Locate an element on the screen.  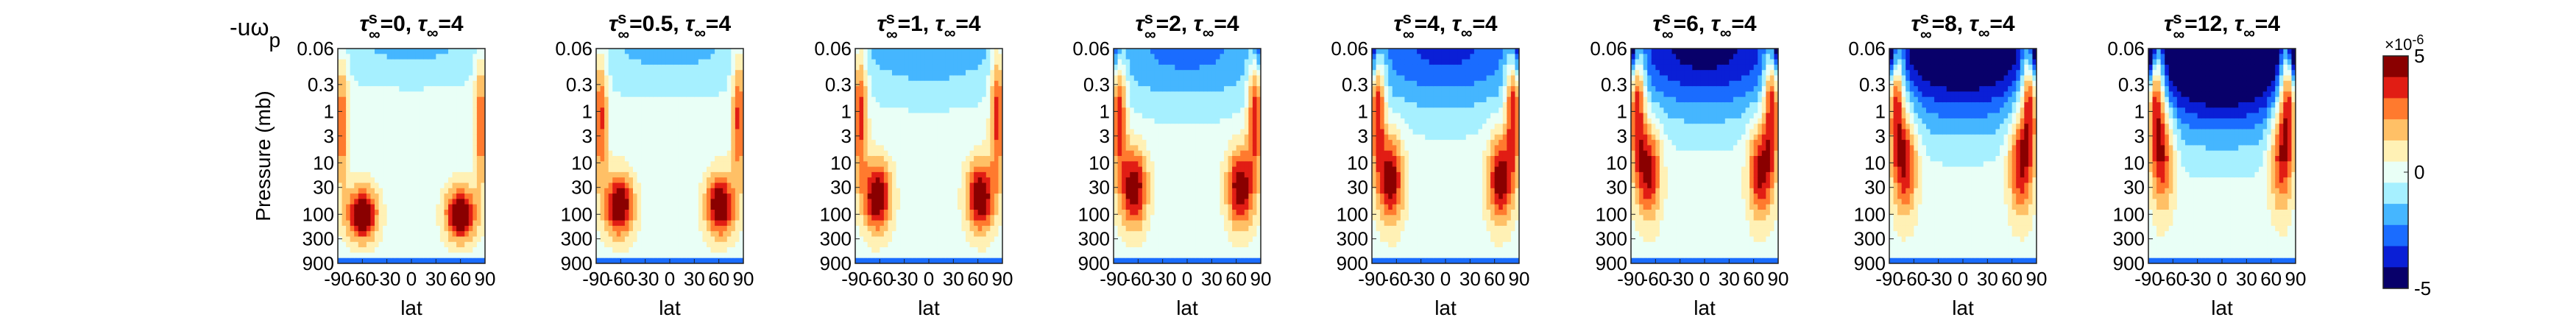
x-tick-label: 0 is located at coordinates (929, 279).